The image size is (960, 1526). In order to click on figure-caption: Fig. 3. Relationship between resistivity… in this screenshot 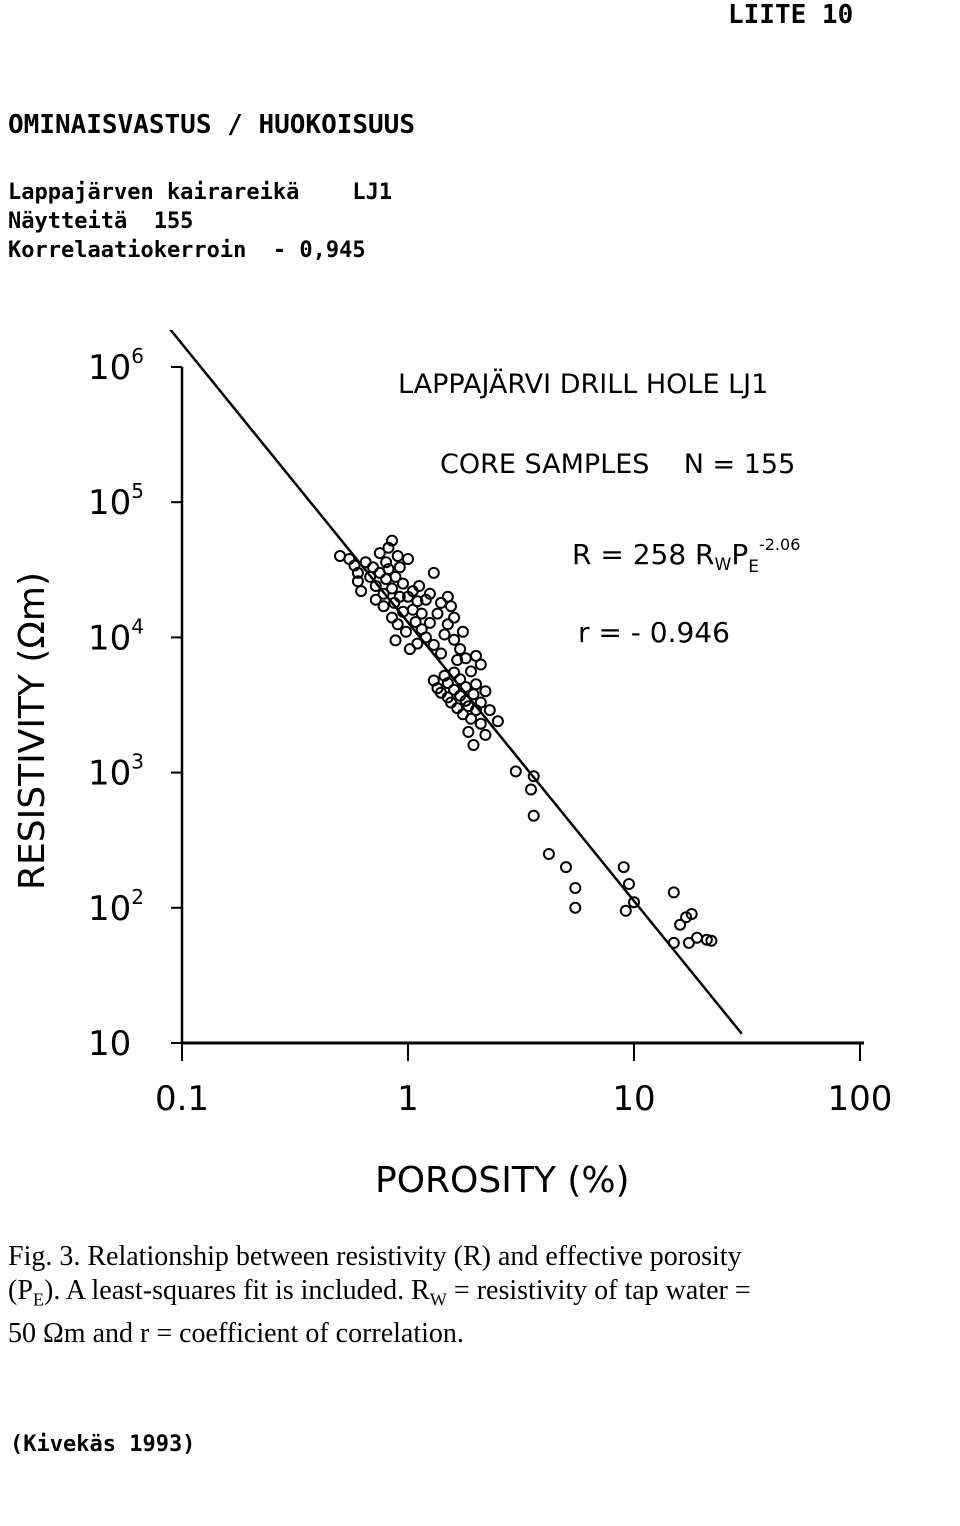, I will do `click(473, 1295)`.